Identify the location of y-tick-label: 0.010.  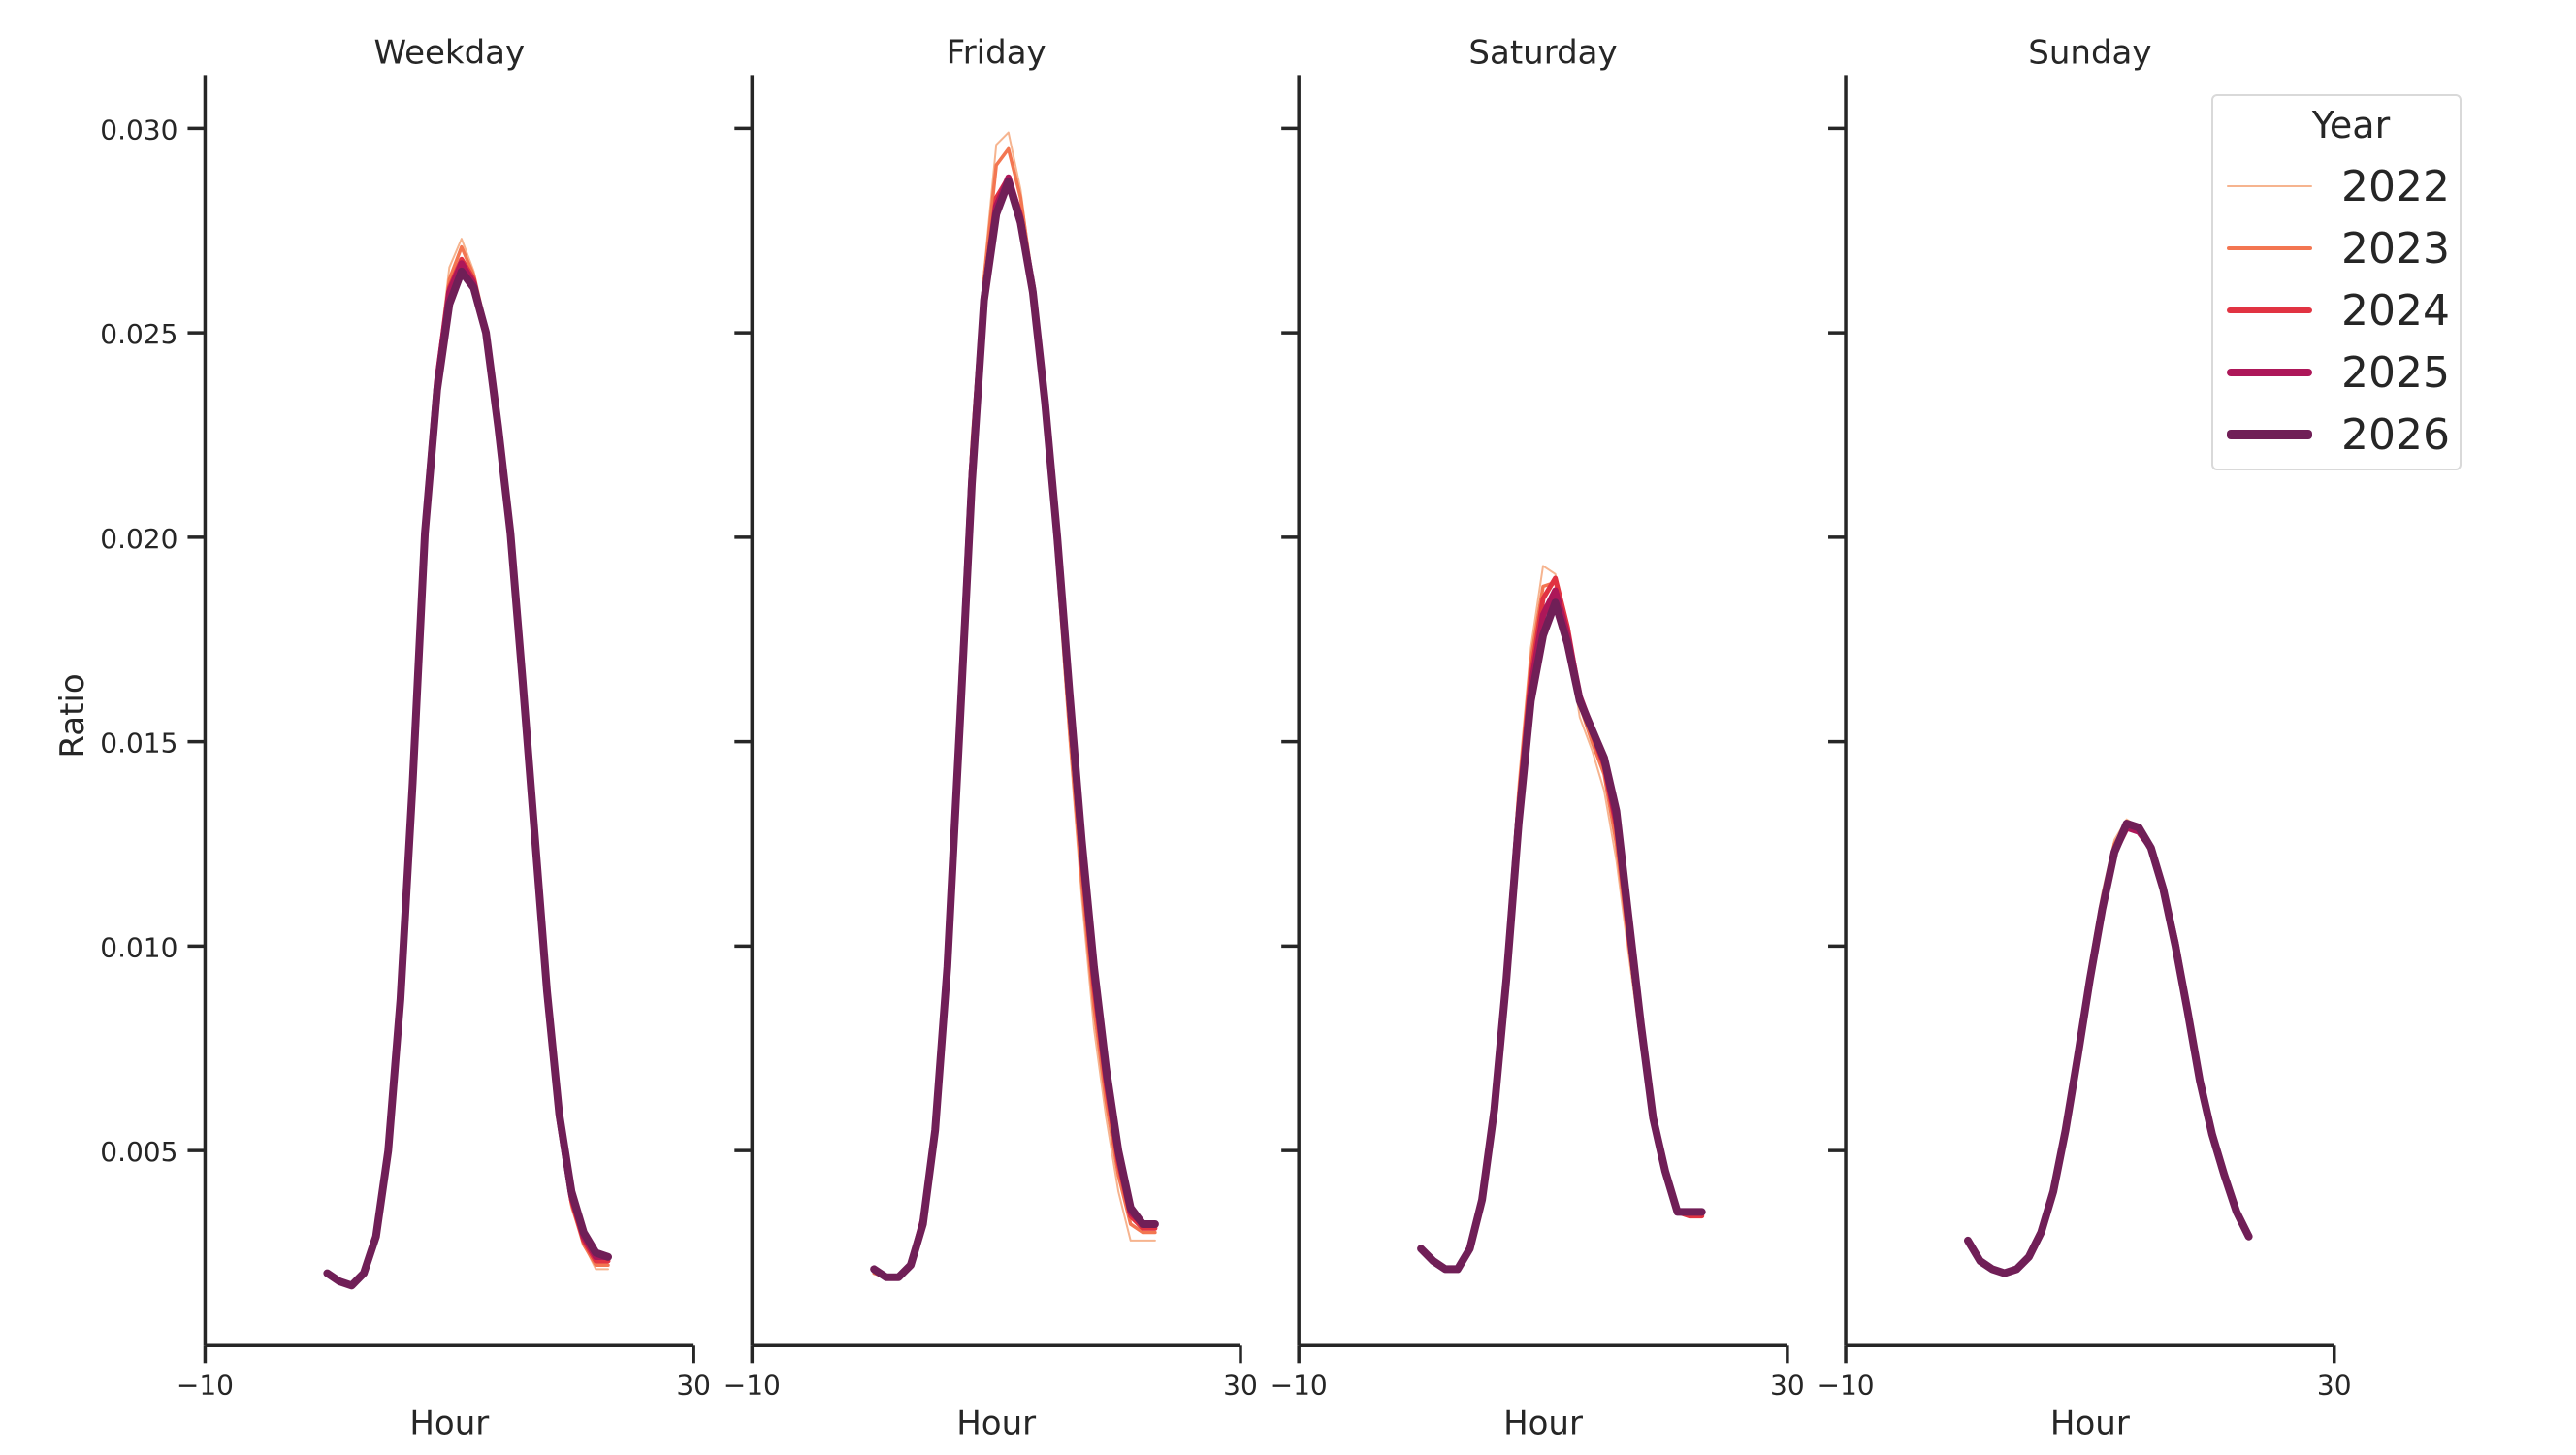
(138, 947).